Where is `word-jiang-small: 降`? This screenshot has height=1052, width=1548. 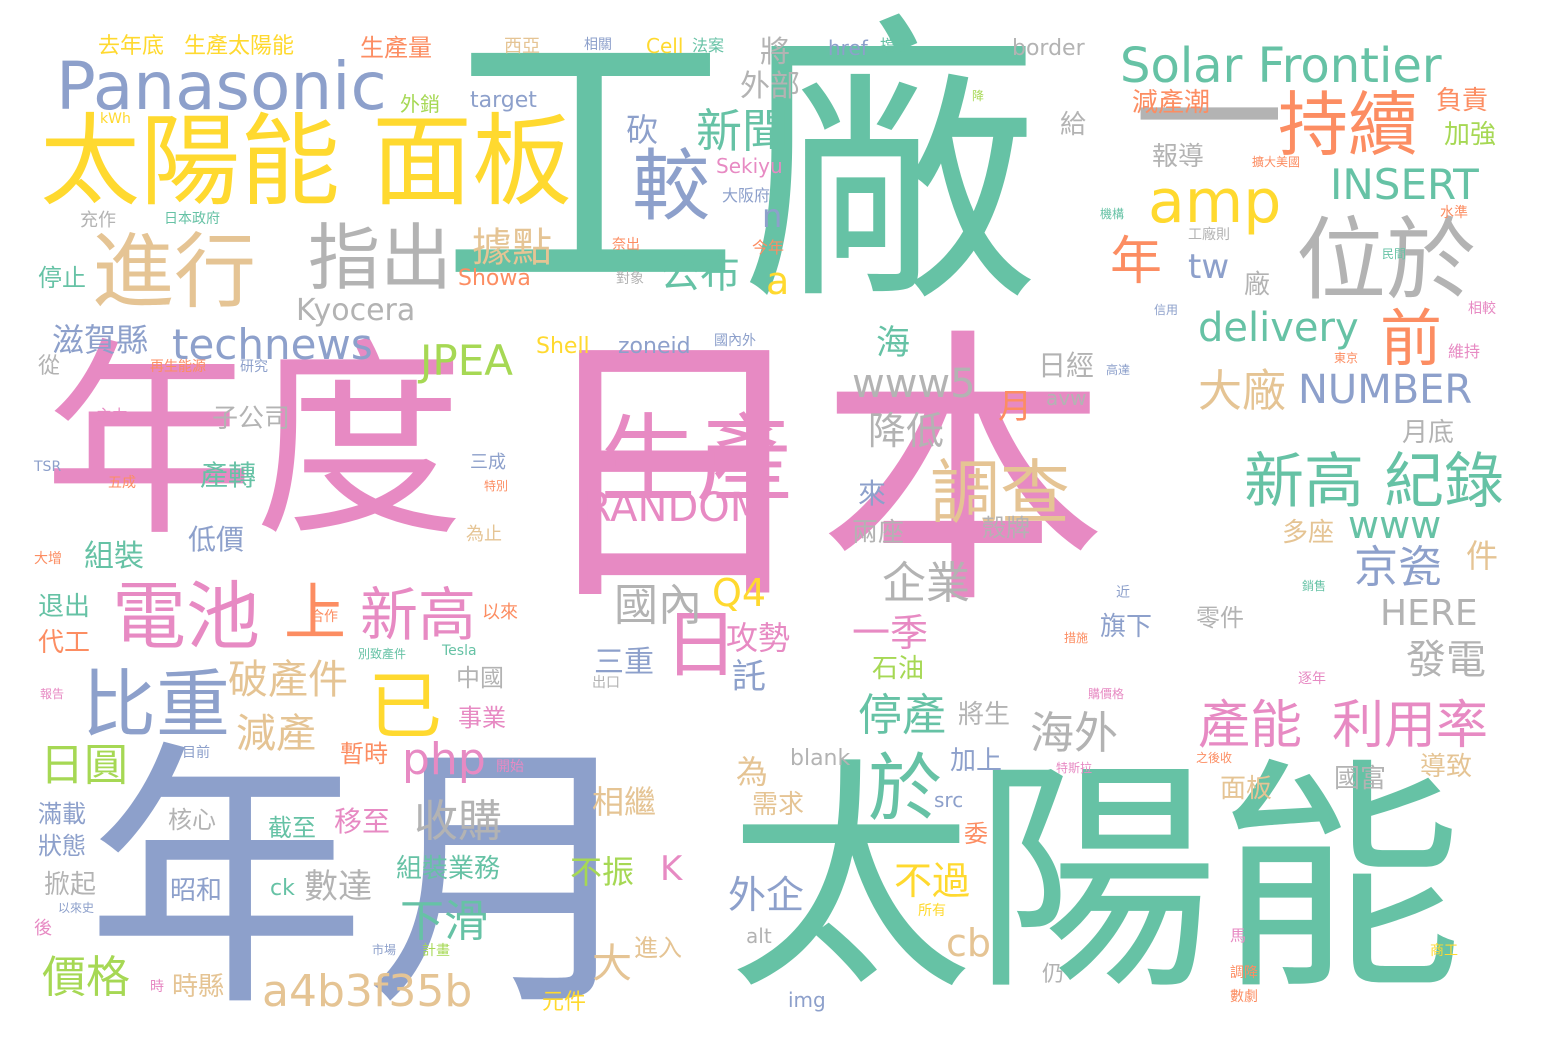
word-jiang-small: 降 is located at coordinates (978, 96).